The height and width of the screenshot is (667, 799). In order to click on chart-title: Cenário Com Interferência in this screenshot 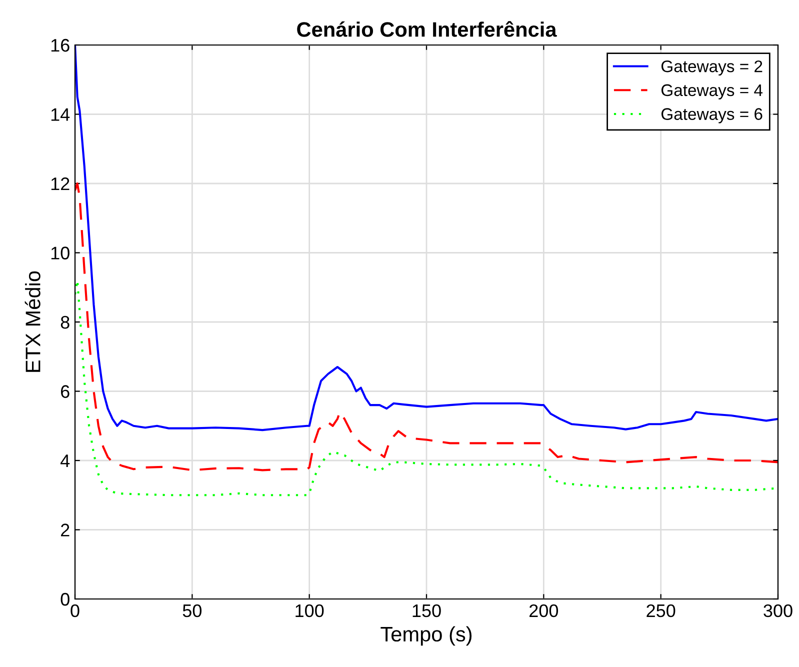, I will do `click(427, 29)`.